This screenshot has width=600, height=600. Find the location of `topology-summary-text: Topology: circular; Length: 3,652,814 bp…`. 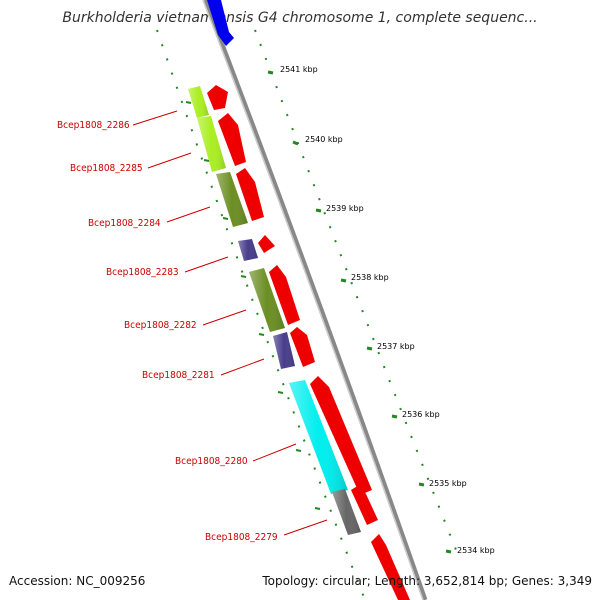

topology-summary-text: Topology: circular; Length: 3,652,814 bp… is located at coordinates (427, 581).